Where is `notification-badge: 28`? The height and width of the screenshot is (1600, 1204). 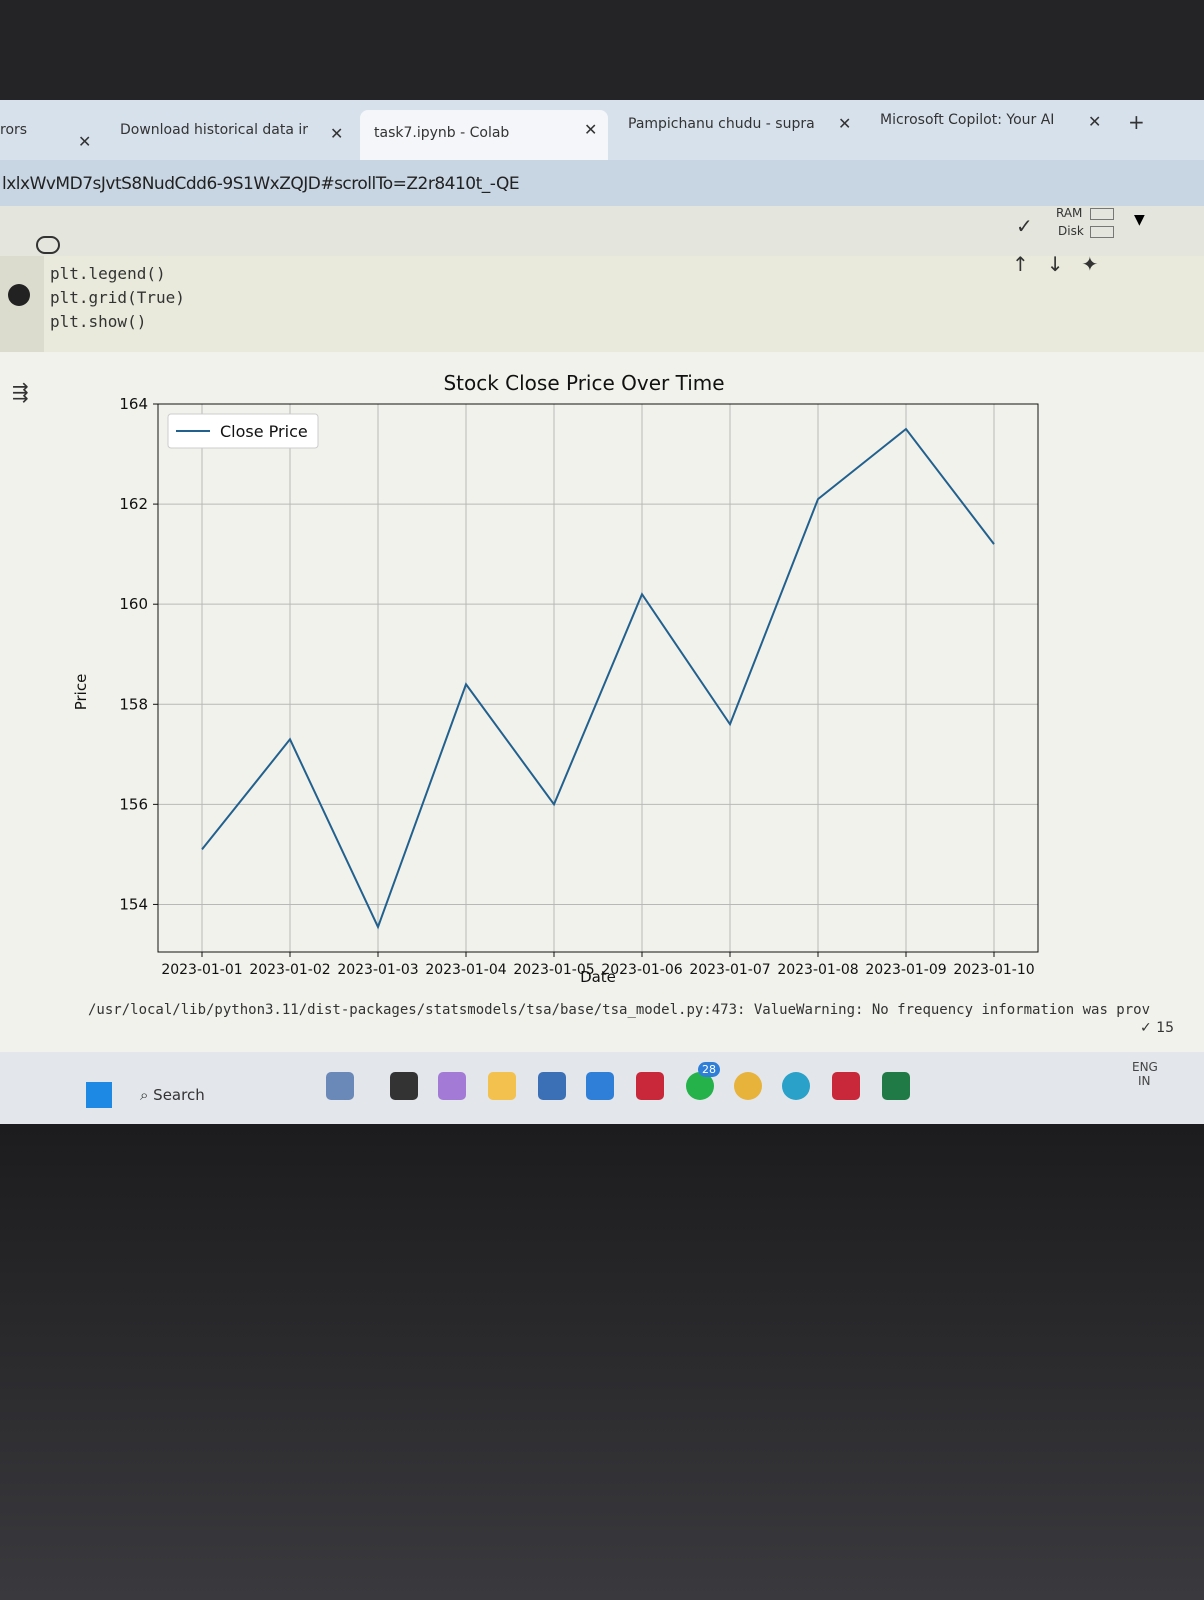
notification-badge: 28 is located at coordinates (709, 1069).